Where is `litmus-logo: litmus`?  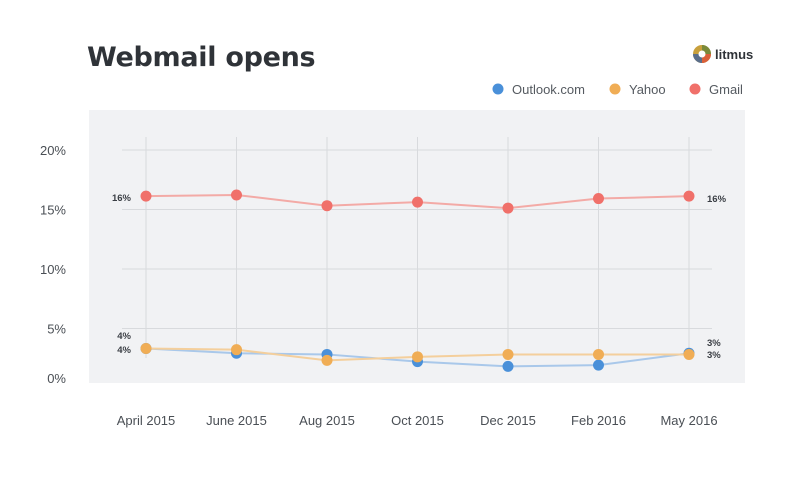 litmus-logo: litmus is located at coordinates (722, 54).